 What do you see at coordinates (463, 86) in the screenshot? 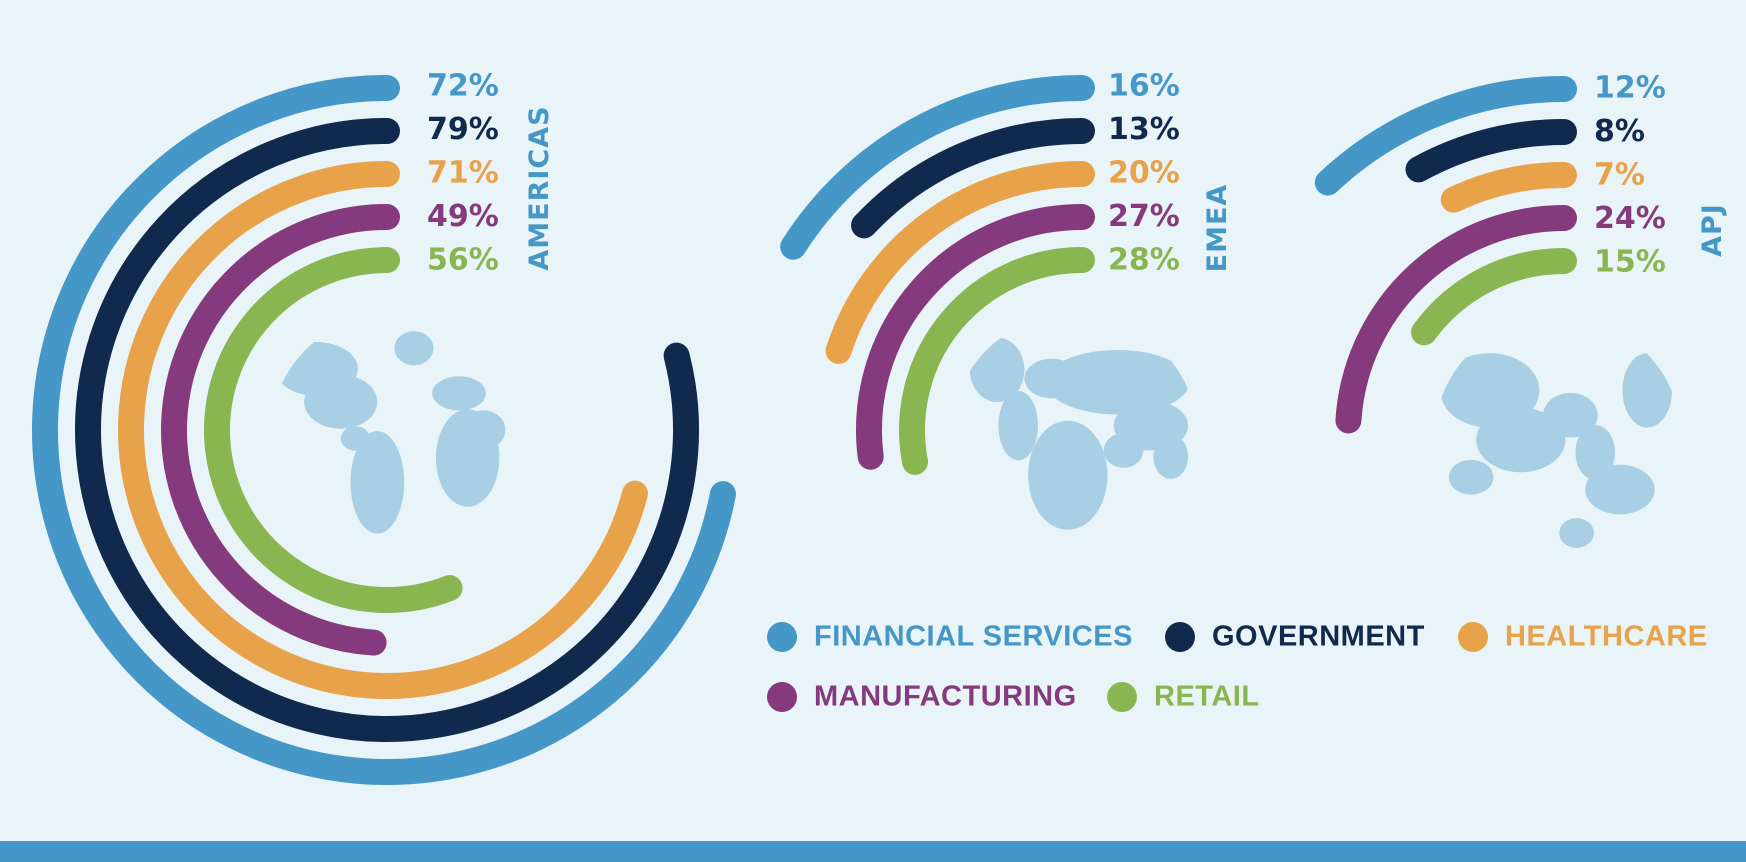
I see `value-label-americas-financial-services: 72%` at bounding box center [463, 86].